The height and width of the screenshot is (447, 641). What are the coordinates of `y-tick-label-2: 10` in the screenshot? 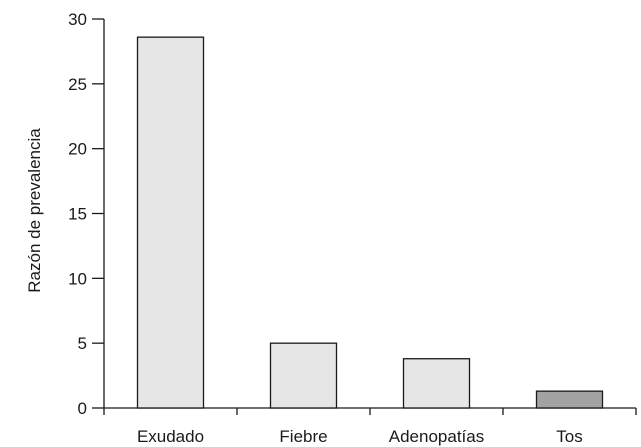 It's located at (77, 278).